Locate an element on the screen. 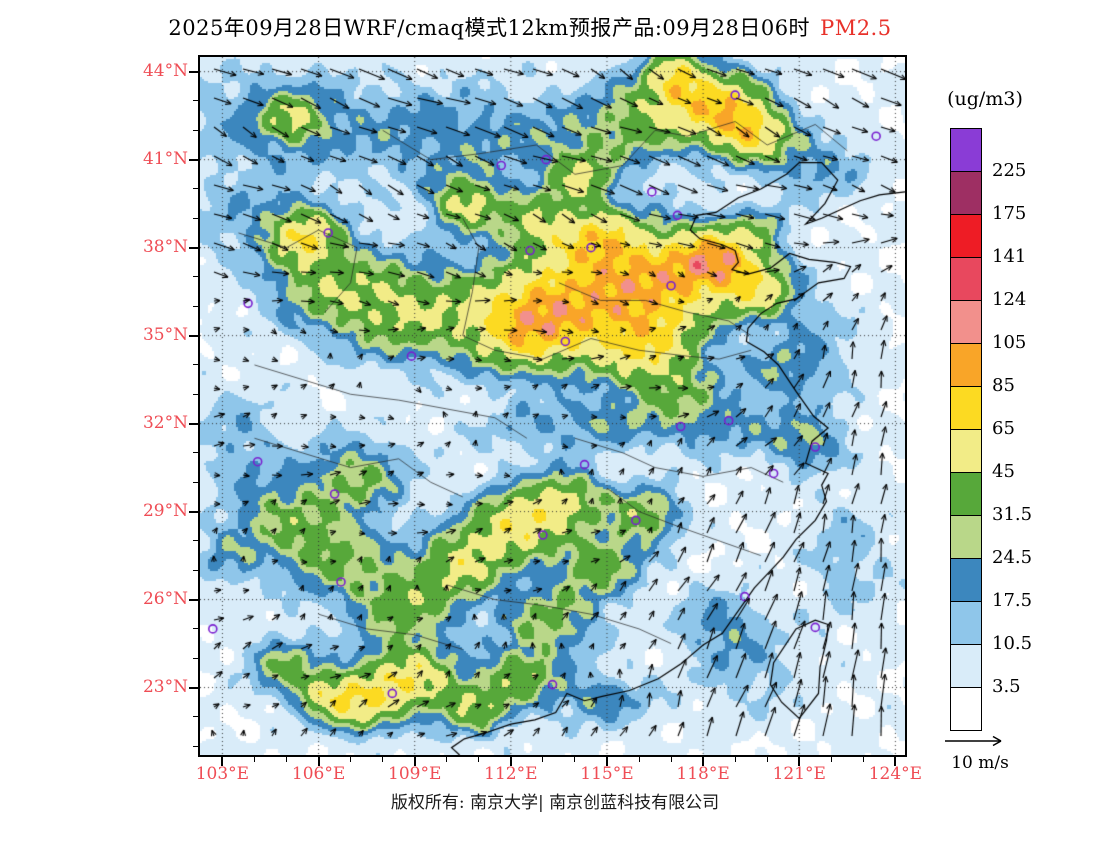  lon-tick-label: 115°E is located at coordinates (607, 774).